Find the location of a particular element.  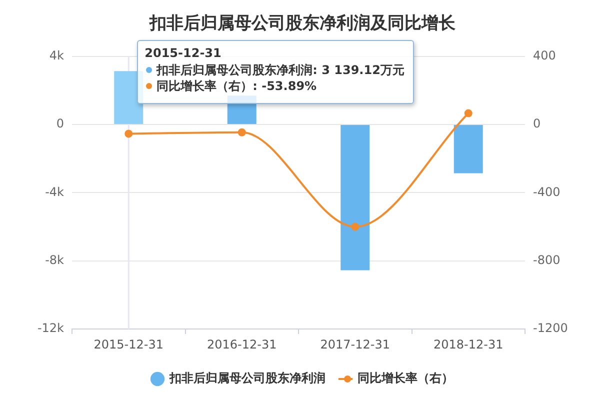

y2-tick-label: 400 is located at coordinates (544, 55).